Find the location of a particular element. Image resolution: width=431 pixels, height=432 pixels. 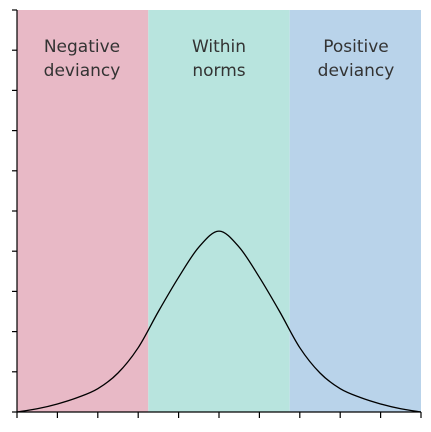

within-norms-label-line-1: Within is located at coordinates (219, 47).